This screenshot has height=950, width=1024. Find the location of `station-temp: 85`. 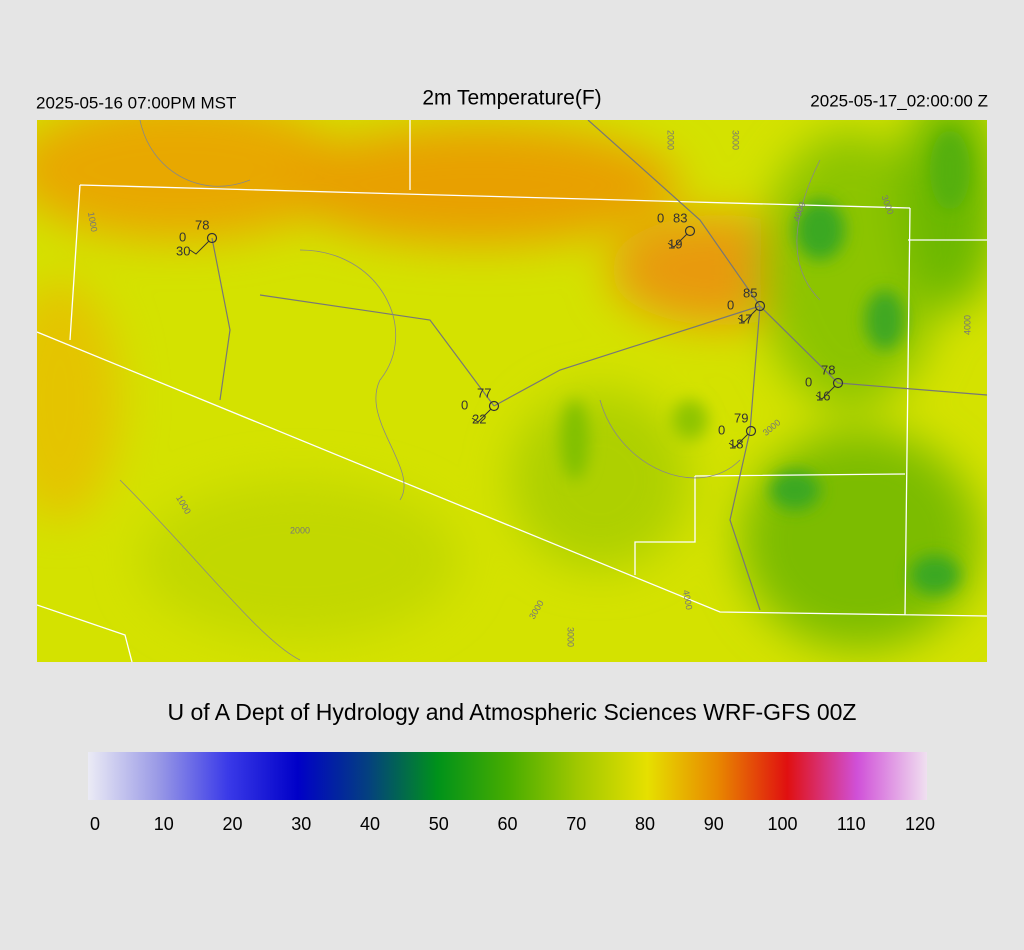

station-temp: 85 is located at coordinates (750, 292).